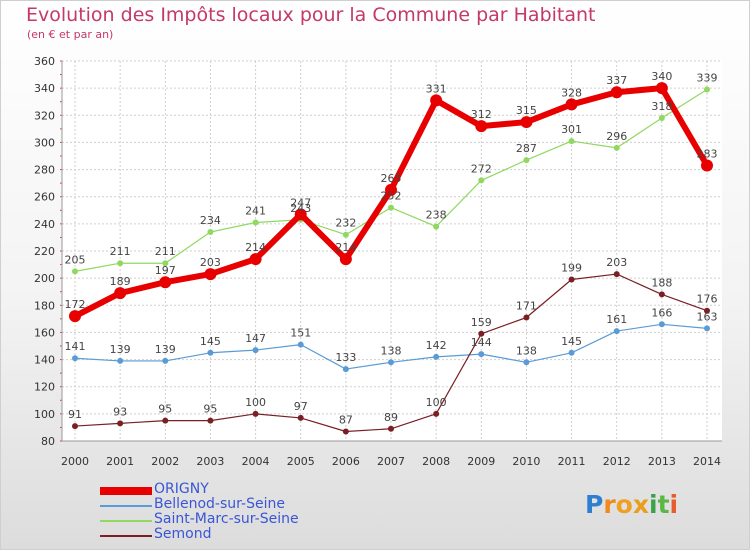 Image resolution: width=750 pixels, height=550 pixels. What do you see at coordinates (662, 461) in the screenshot?
I see `x-tick-label: 2013` at bounding box center [662, 461].